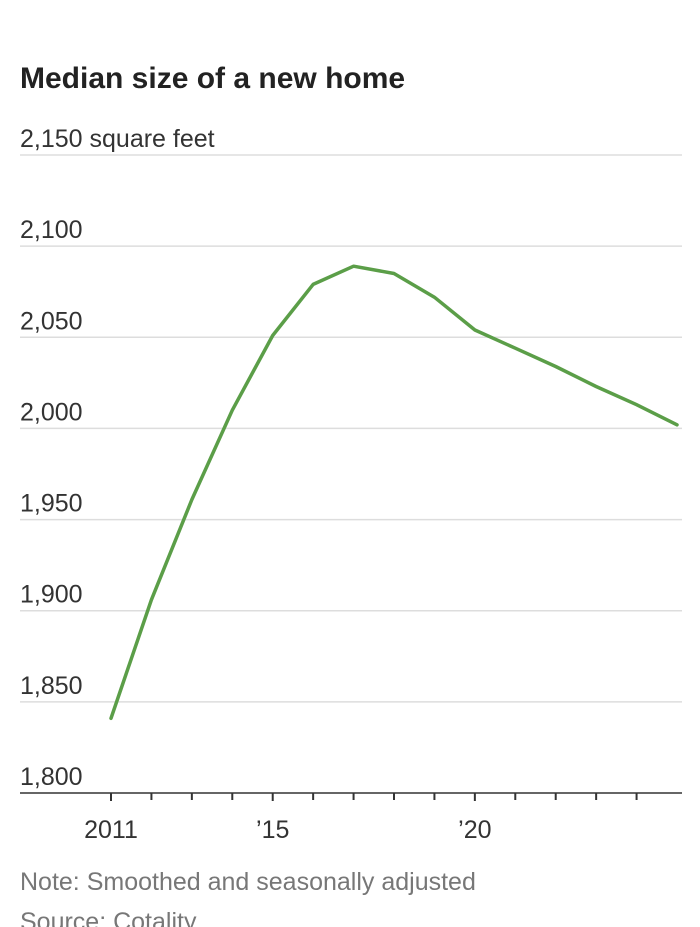 The height and width of the screenshot is (927, 700). What do you see at coordinates (108, 917) in the screenshot?
I see `source: Source: Cotality` at bounding box center [108, 917].